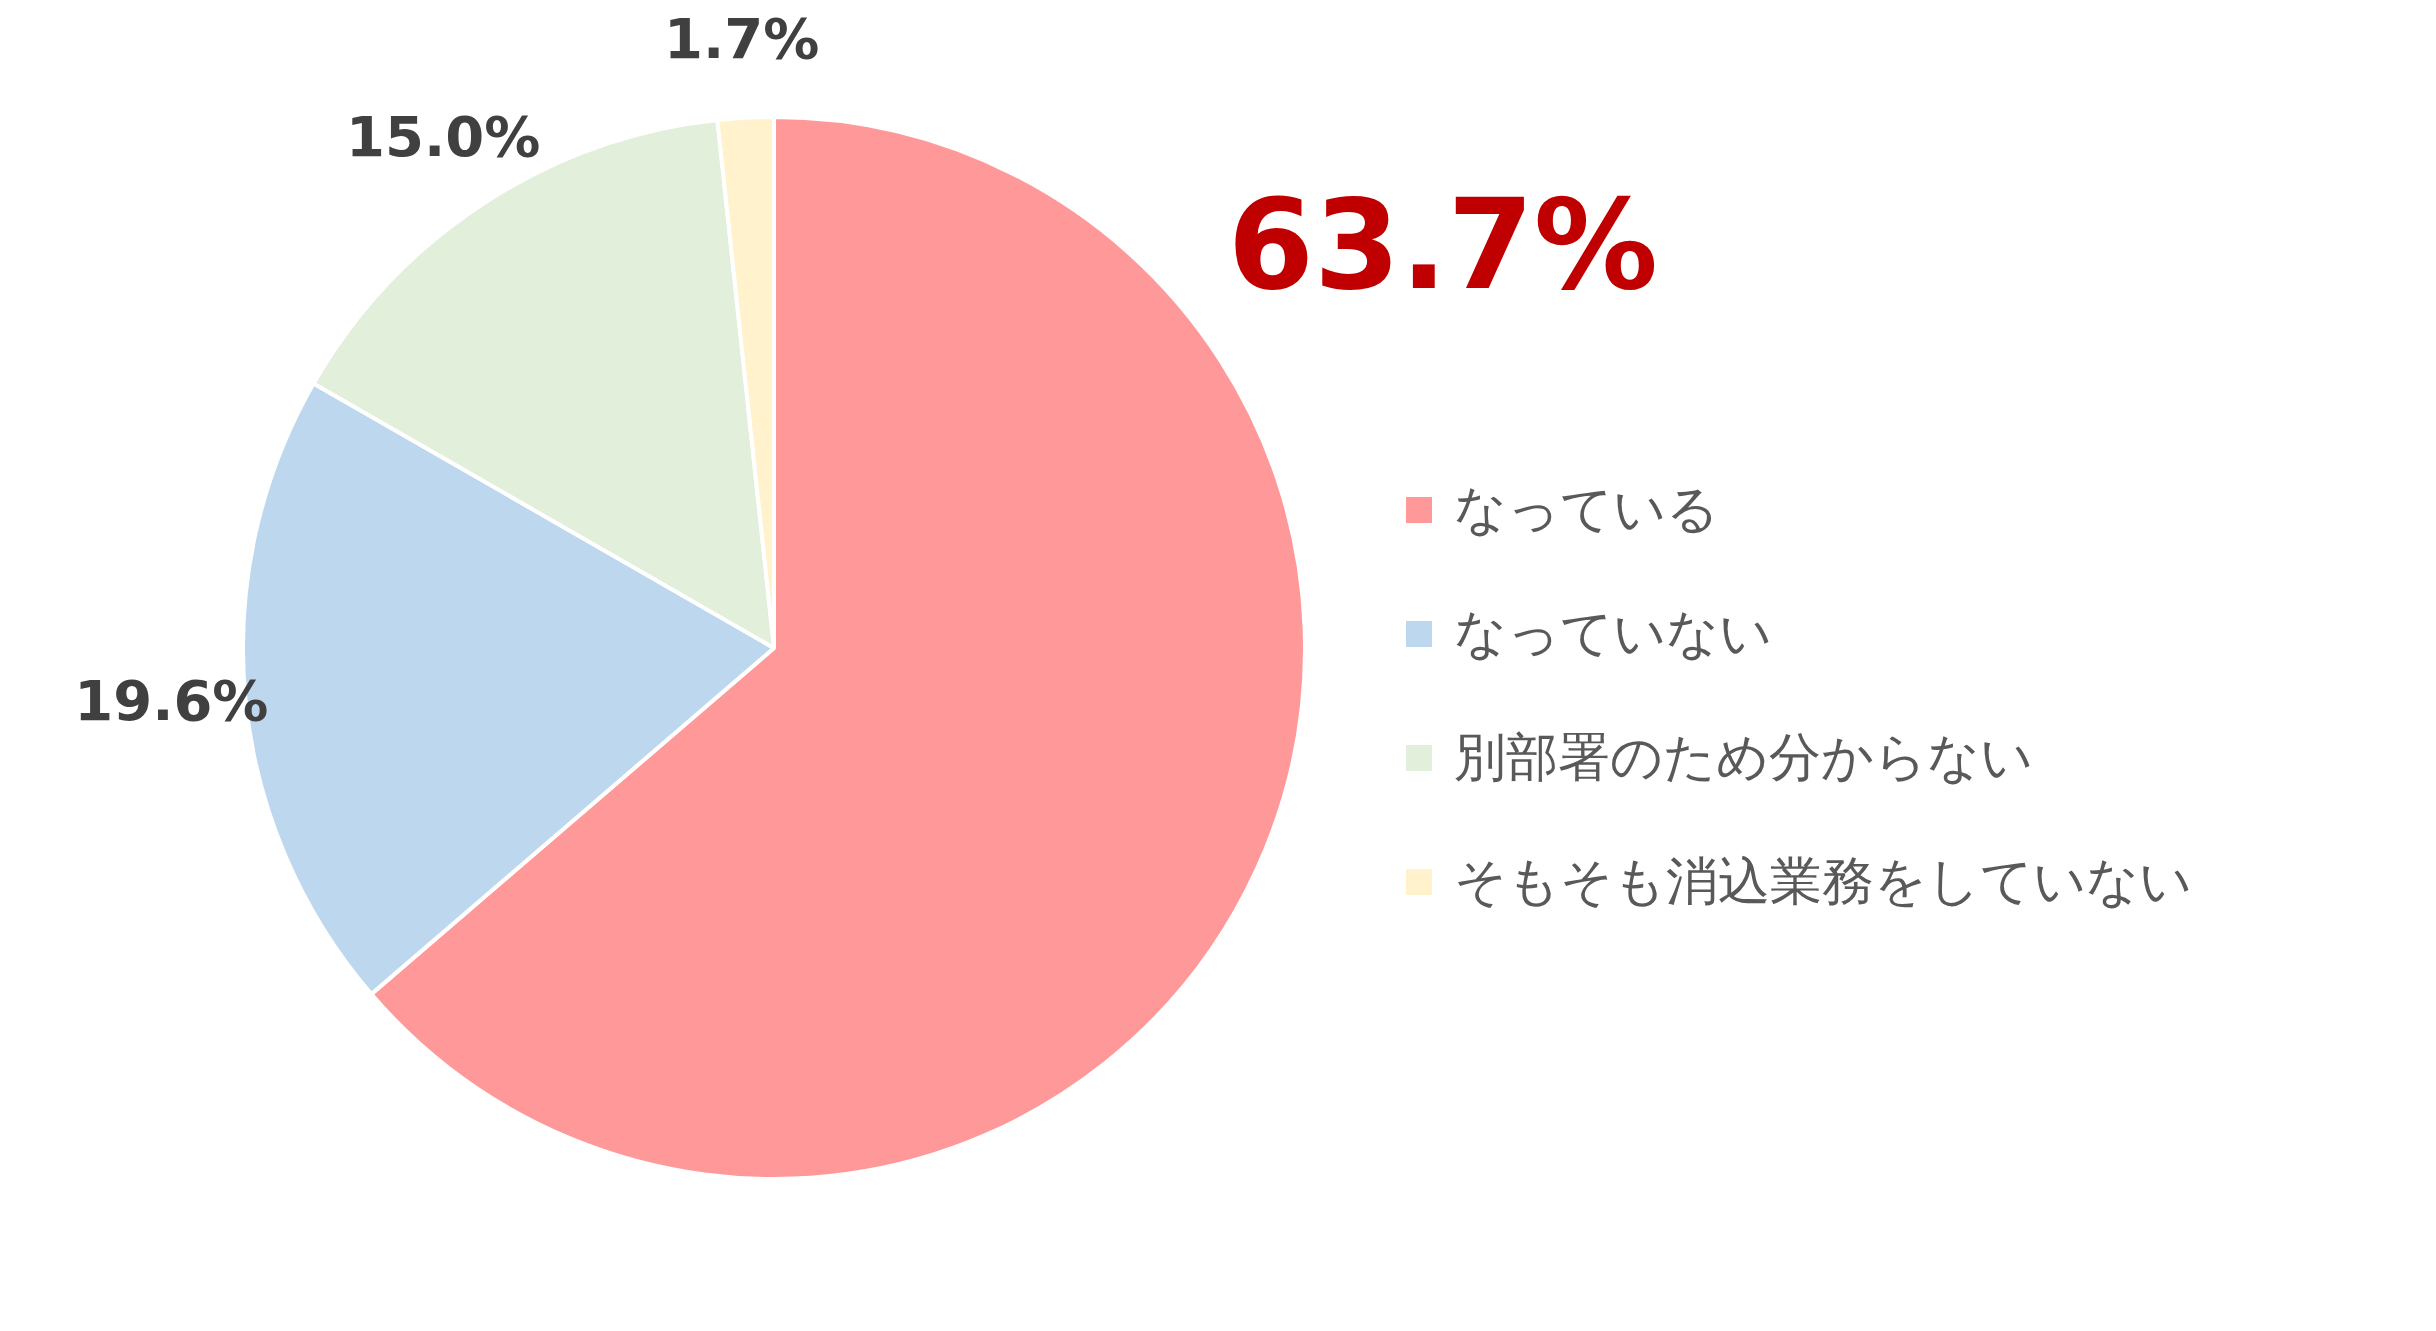 Image resolution: width=2436 pixels, height=1331 pixels. Describe the element at coordinates (443, 136) in the screenshot. I see `data-label: 15.0%` at that location.